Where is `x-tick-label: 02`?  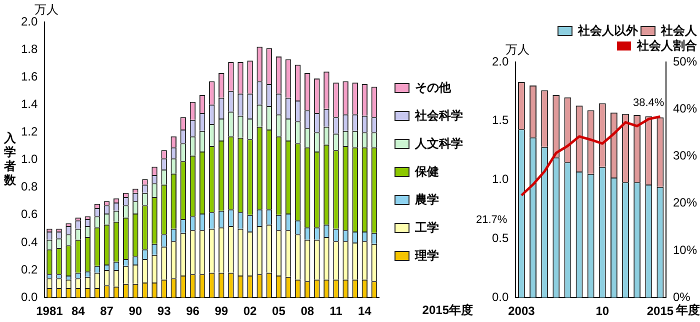
x-tick-label: 02 is located at coordinates (250, 311).